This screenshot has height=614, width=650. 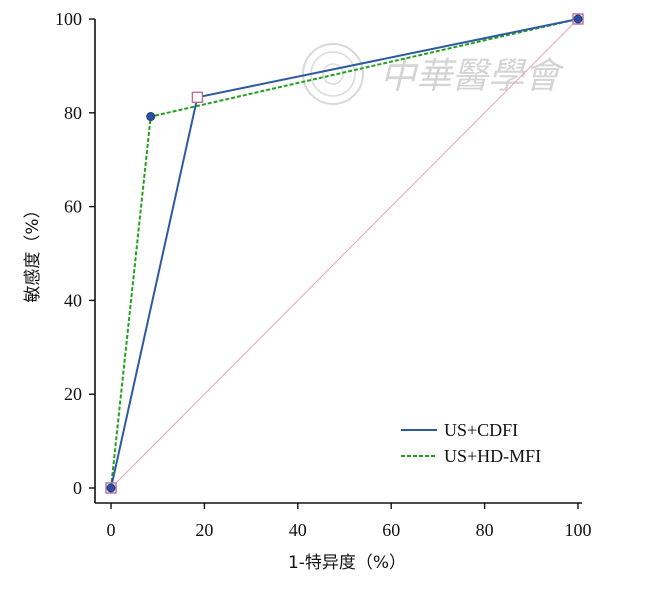 What do you see at coordinates (73, 207) in the screenshot?
I see `y-tick-label: 60` at bounding box center [73, 207].